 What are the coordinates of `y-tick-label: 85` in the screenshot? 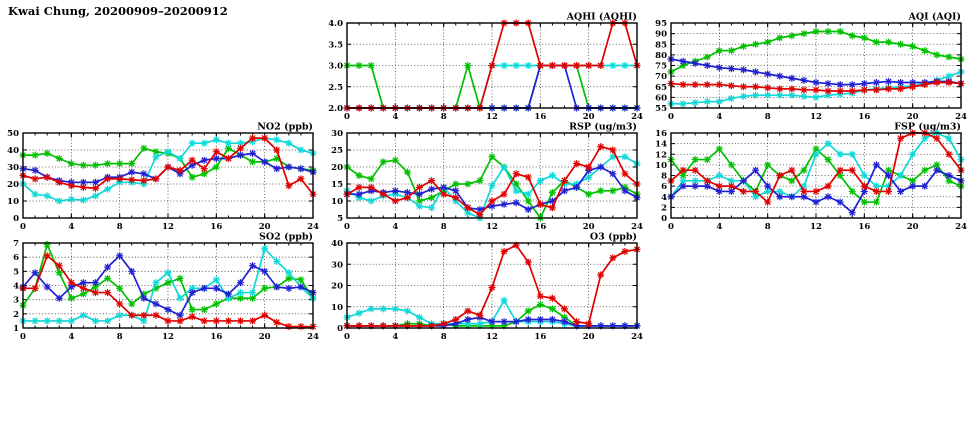 It's located at (661, 45).